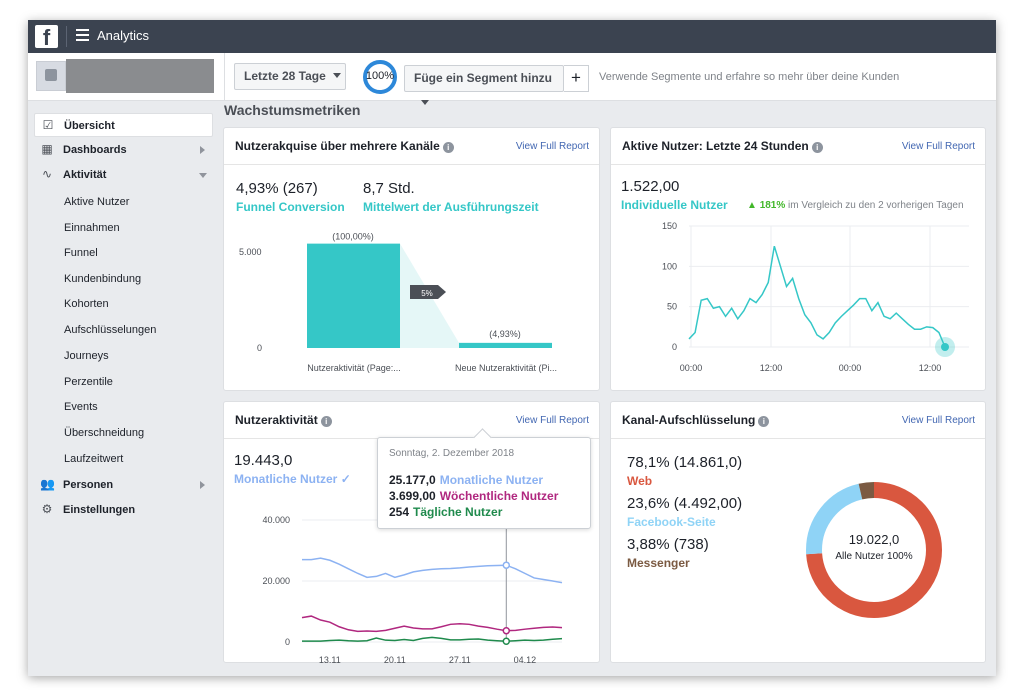 The image size is (1024, 694). I want to click on grid-icon: ▦, so click(47, 149).